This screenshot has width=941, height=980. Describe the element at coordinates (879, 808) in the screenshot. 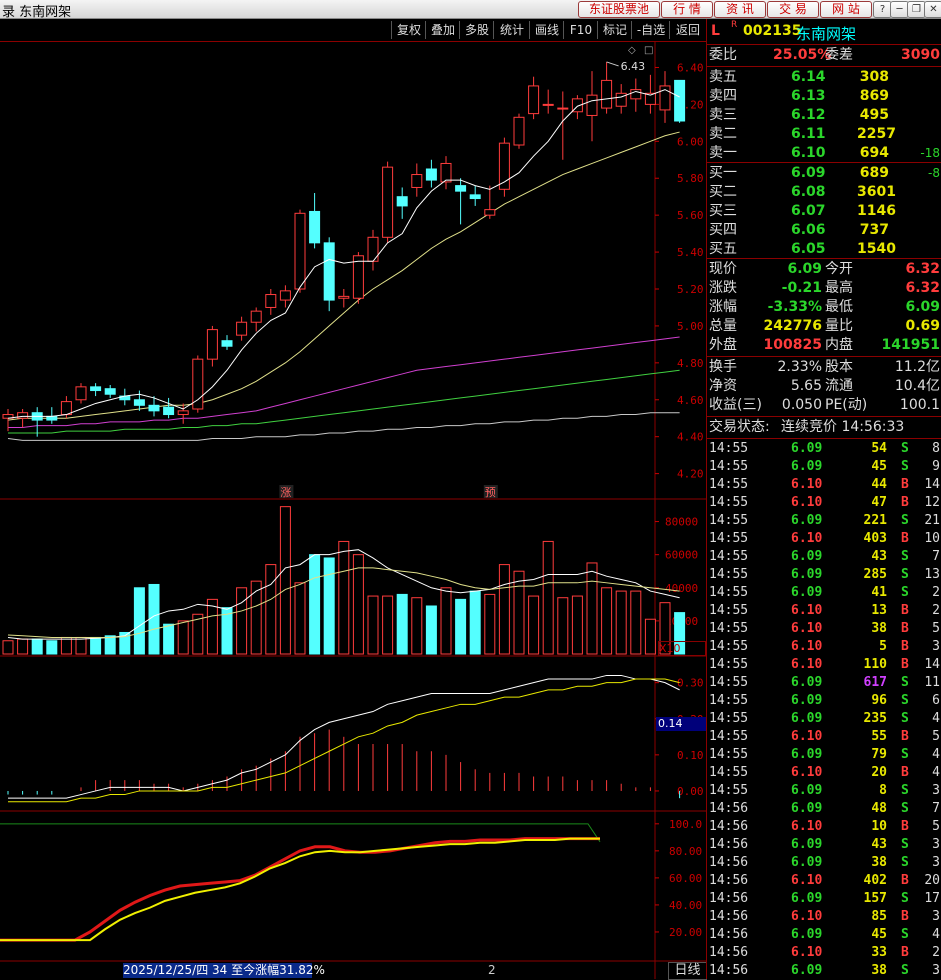

I see `tick-volume: 48` at that location.